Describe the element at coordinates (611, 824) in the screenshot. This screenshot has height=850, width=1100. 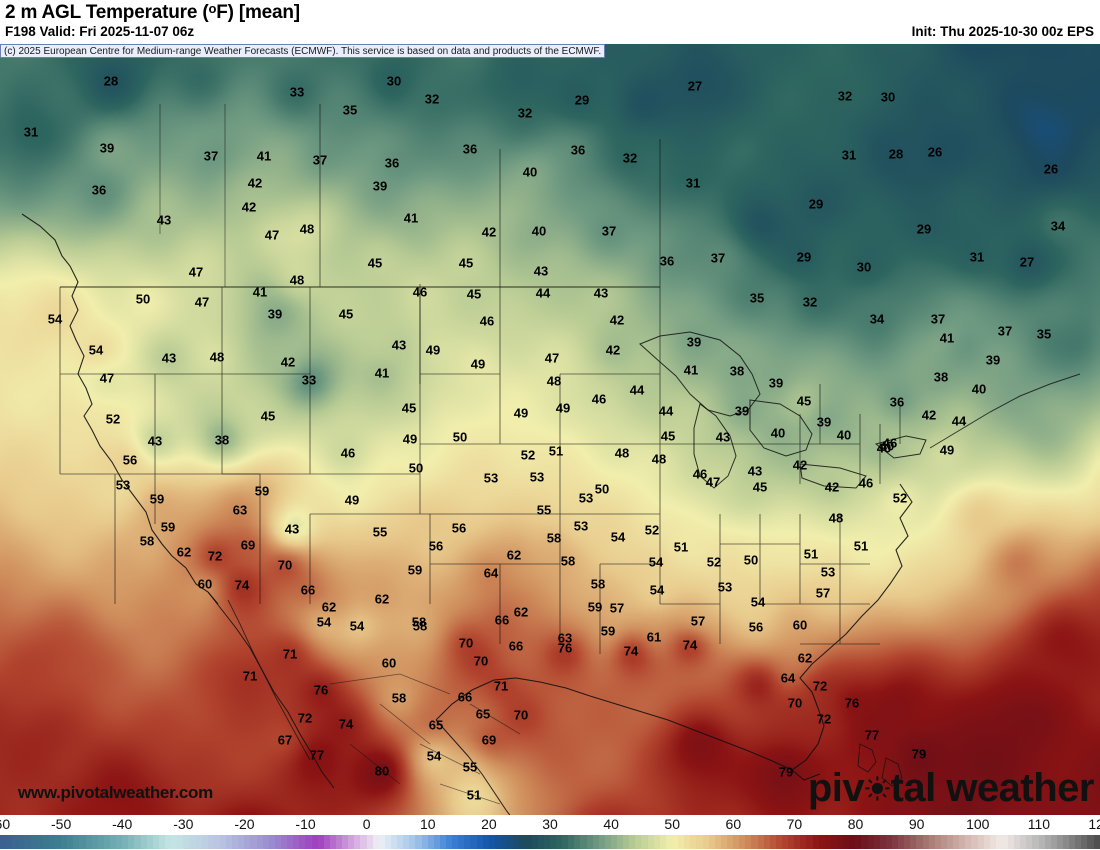
I see `colorbar-tick: 40` at that location.